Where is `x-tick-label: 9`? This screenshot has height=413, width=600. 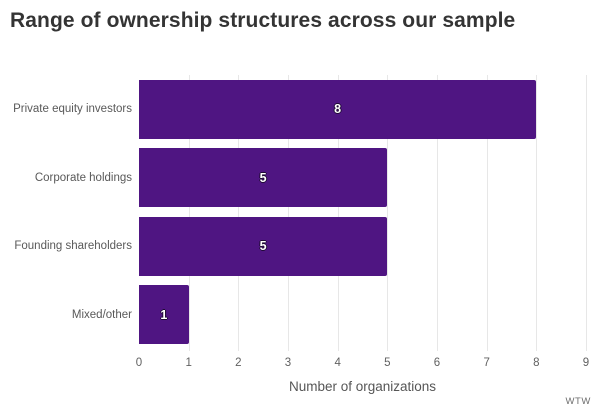
x-tick-label: 9 is located at coordinates (586, 363).